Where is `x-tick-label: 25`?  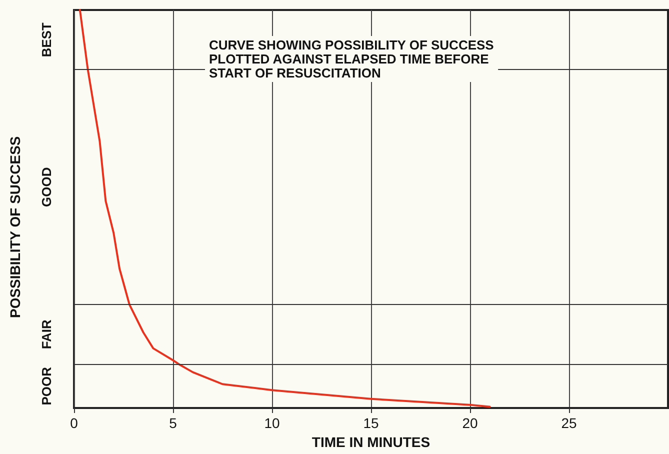
x-tick-label: 25 is located at coordinates (569, 423).